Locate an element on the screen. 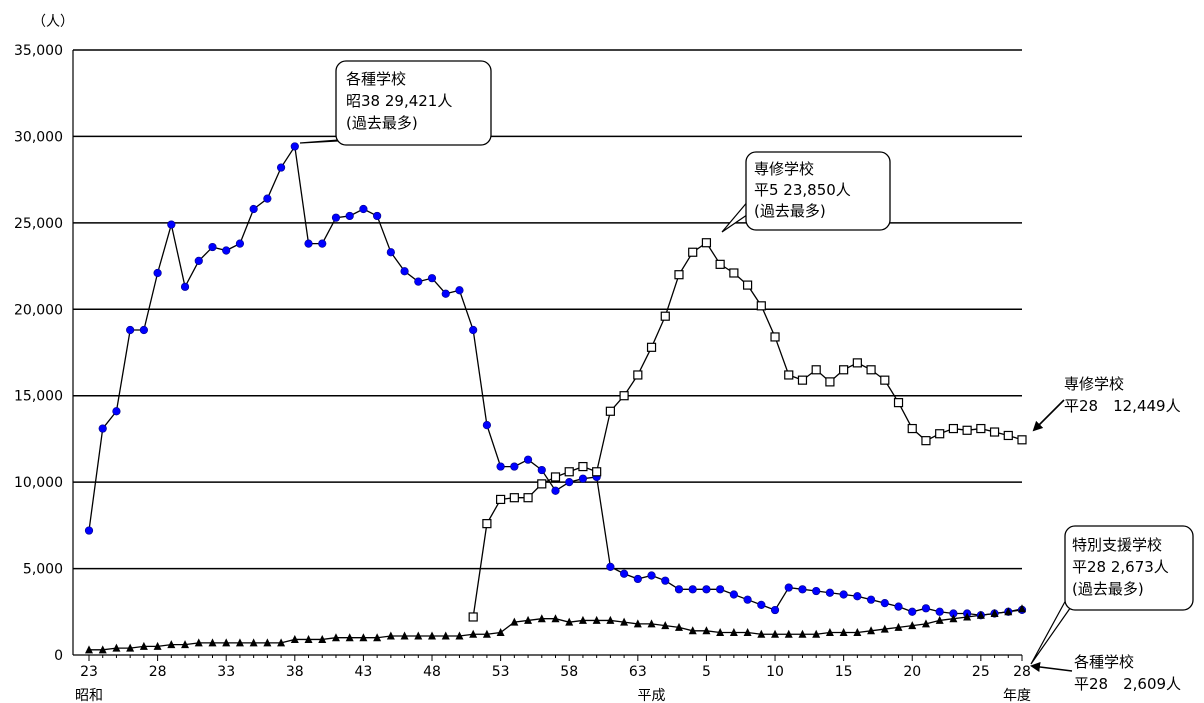 This screenshot has height=703, width=1204. x-tick-label: 58 is located at coordinates (569, 672).